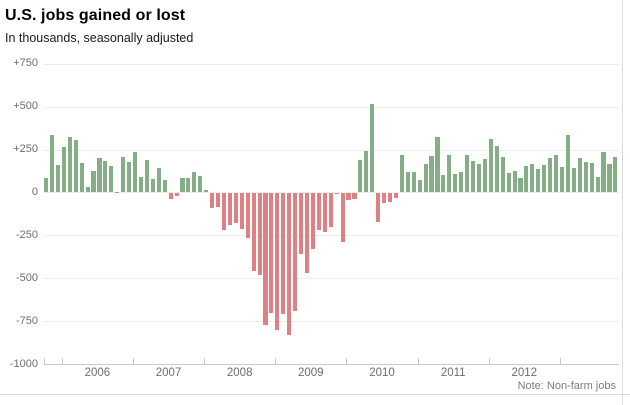 The width and height of the screenshot is (630, 405). What do you see at coordinates (26, 320) in the screenshot?
I see `y-axis-label--750: -750` at bounding box center [26, 320].